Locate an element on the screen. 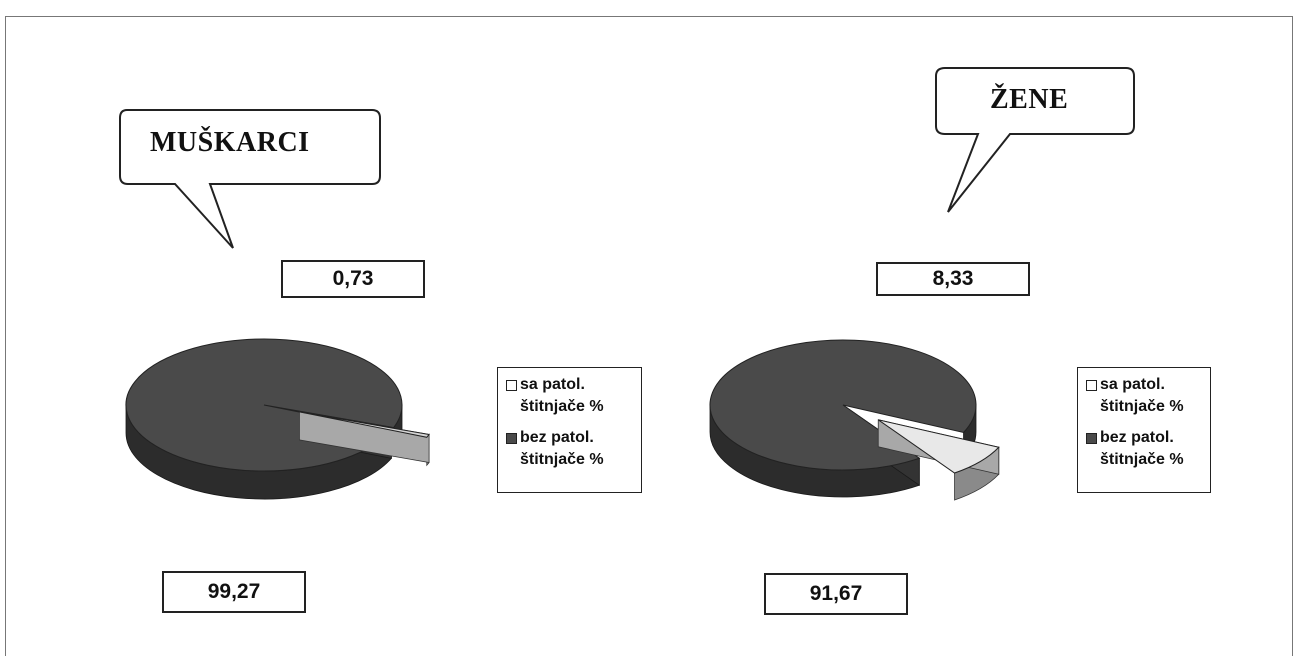  chart-title-men: MUŠKARCI is located at coordinates (230, 142).